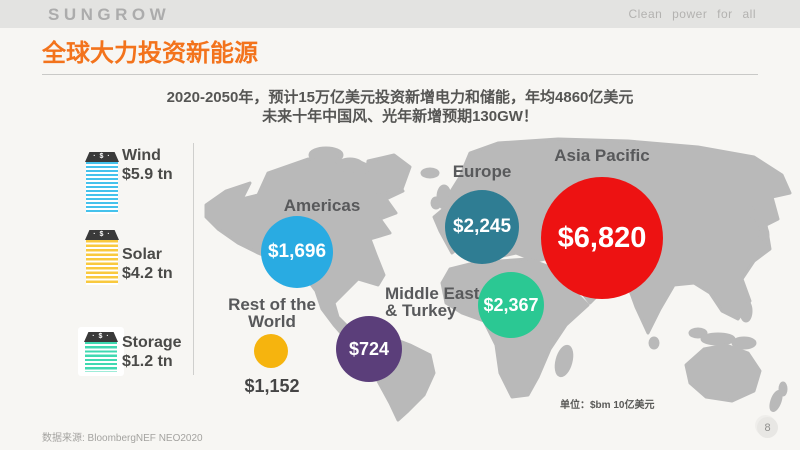 The height and width of the screenshot is (450, 800). I want to click on wind-money-stack-icon: · $ ·, so click(102, 183).